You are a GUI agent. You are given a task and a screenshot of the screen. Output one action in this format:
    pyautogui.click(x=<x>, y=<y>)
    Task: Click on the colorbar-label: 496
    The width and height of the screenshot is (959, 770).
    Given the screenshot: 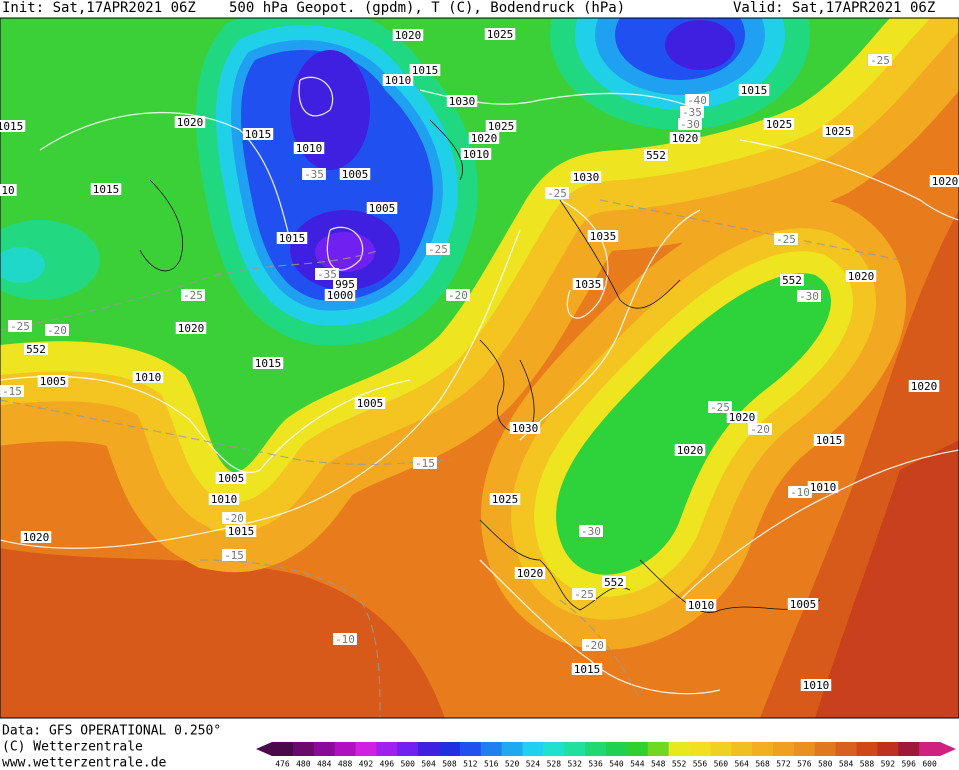 What is the action you would take?
    pyautogui.click(x=387, y=764)
    